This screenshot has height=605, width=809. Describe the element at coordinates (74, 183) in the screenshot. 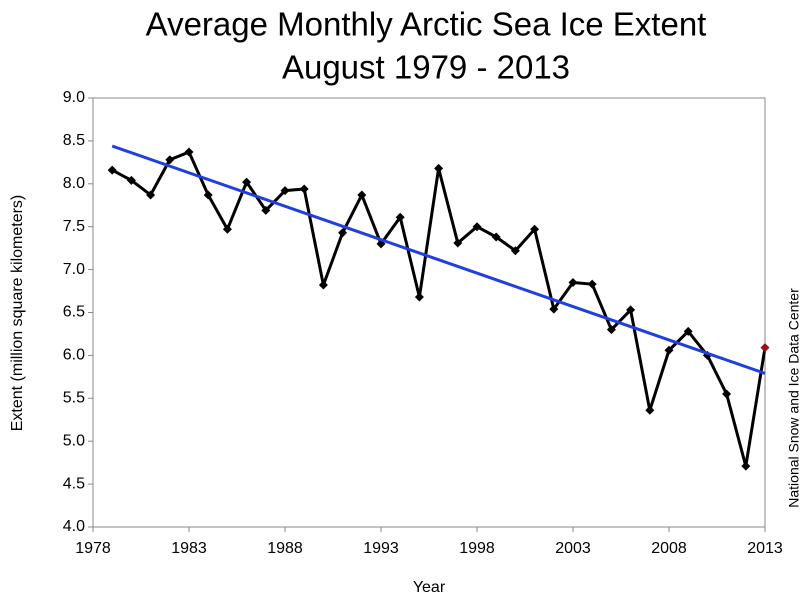

I see `y-tick-label: 8.0` at that location.